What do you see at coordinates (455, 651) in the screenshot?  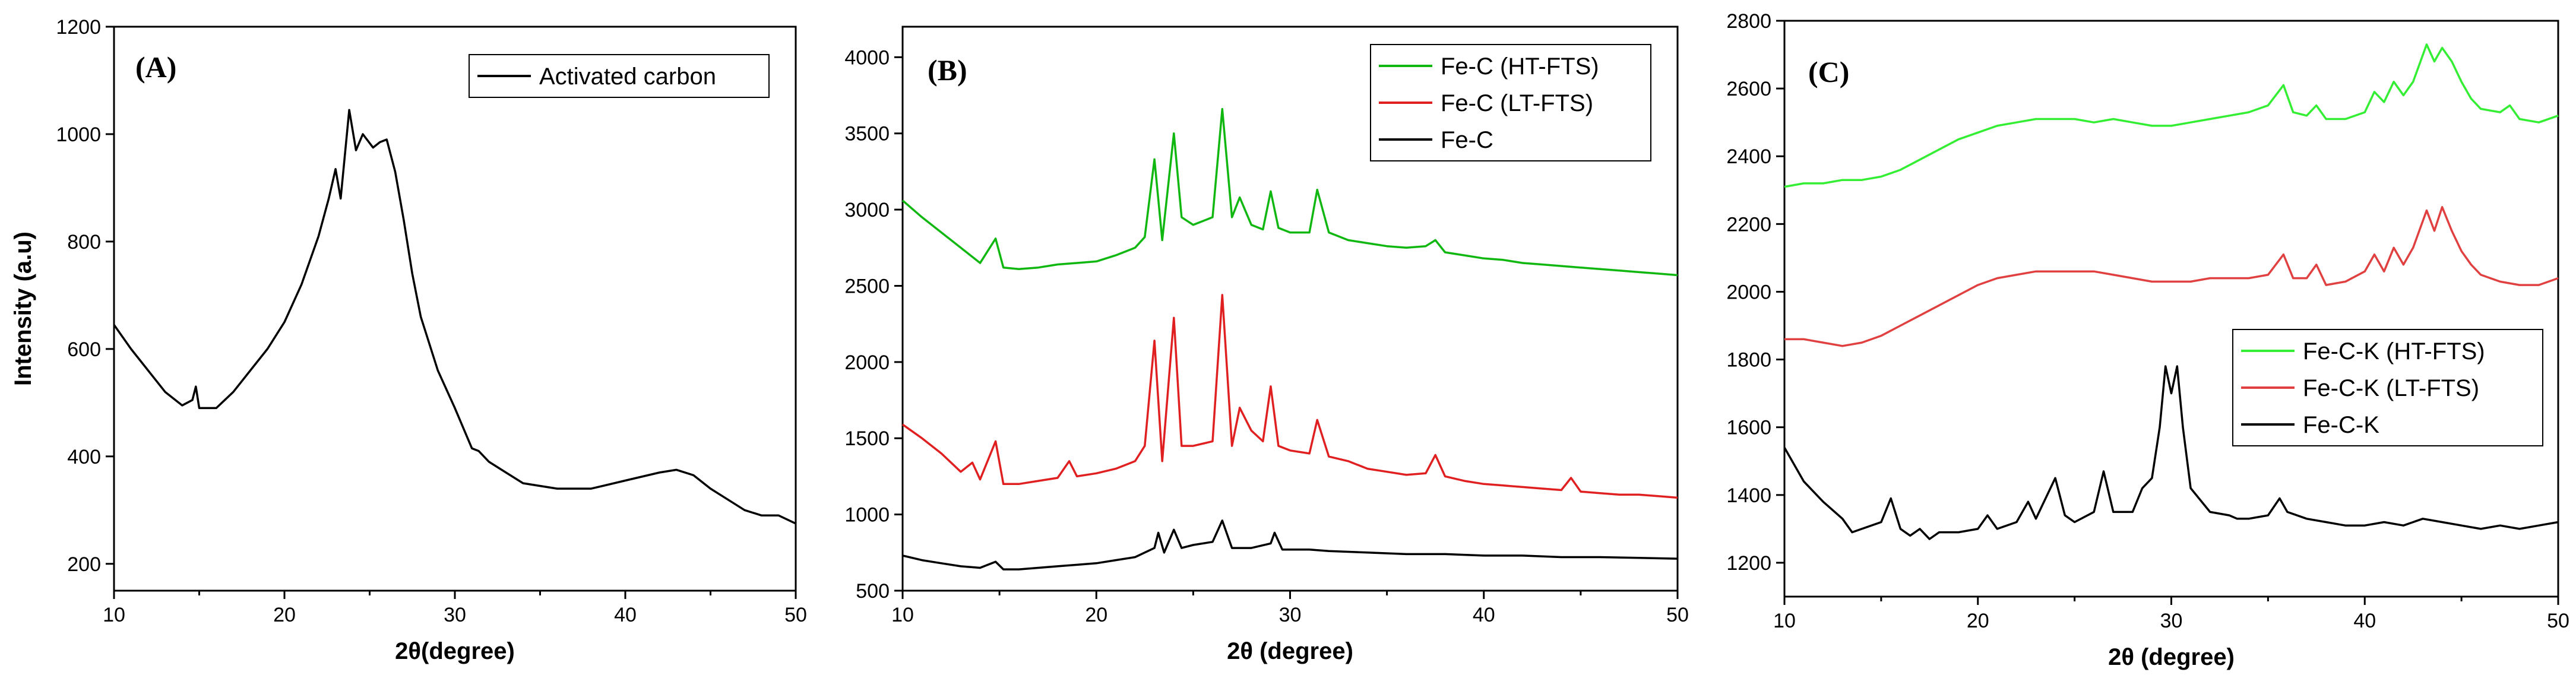 I see `x-axis-title: 2θ(degree)` at bounding box center [455, 651].